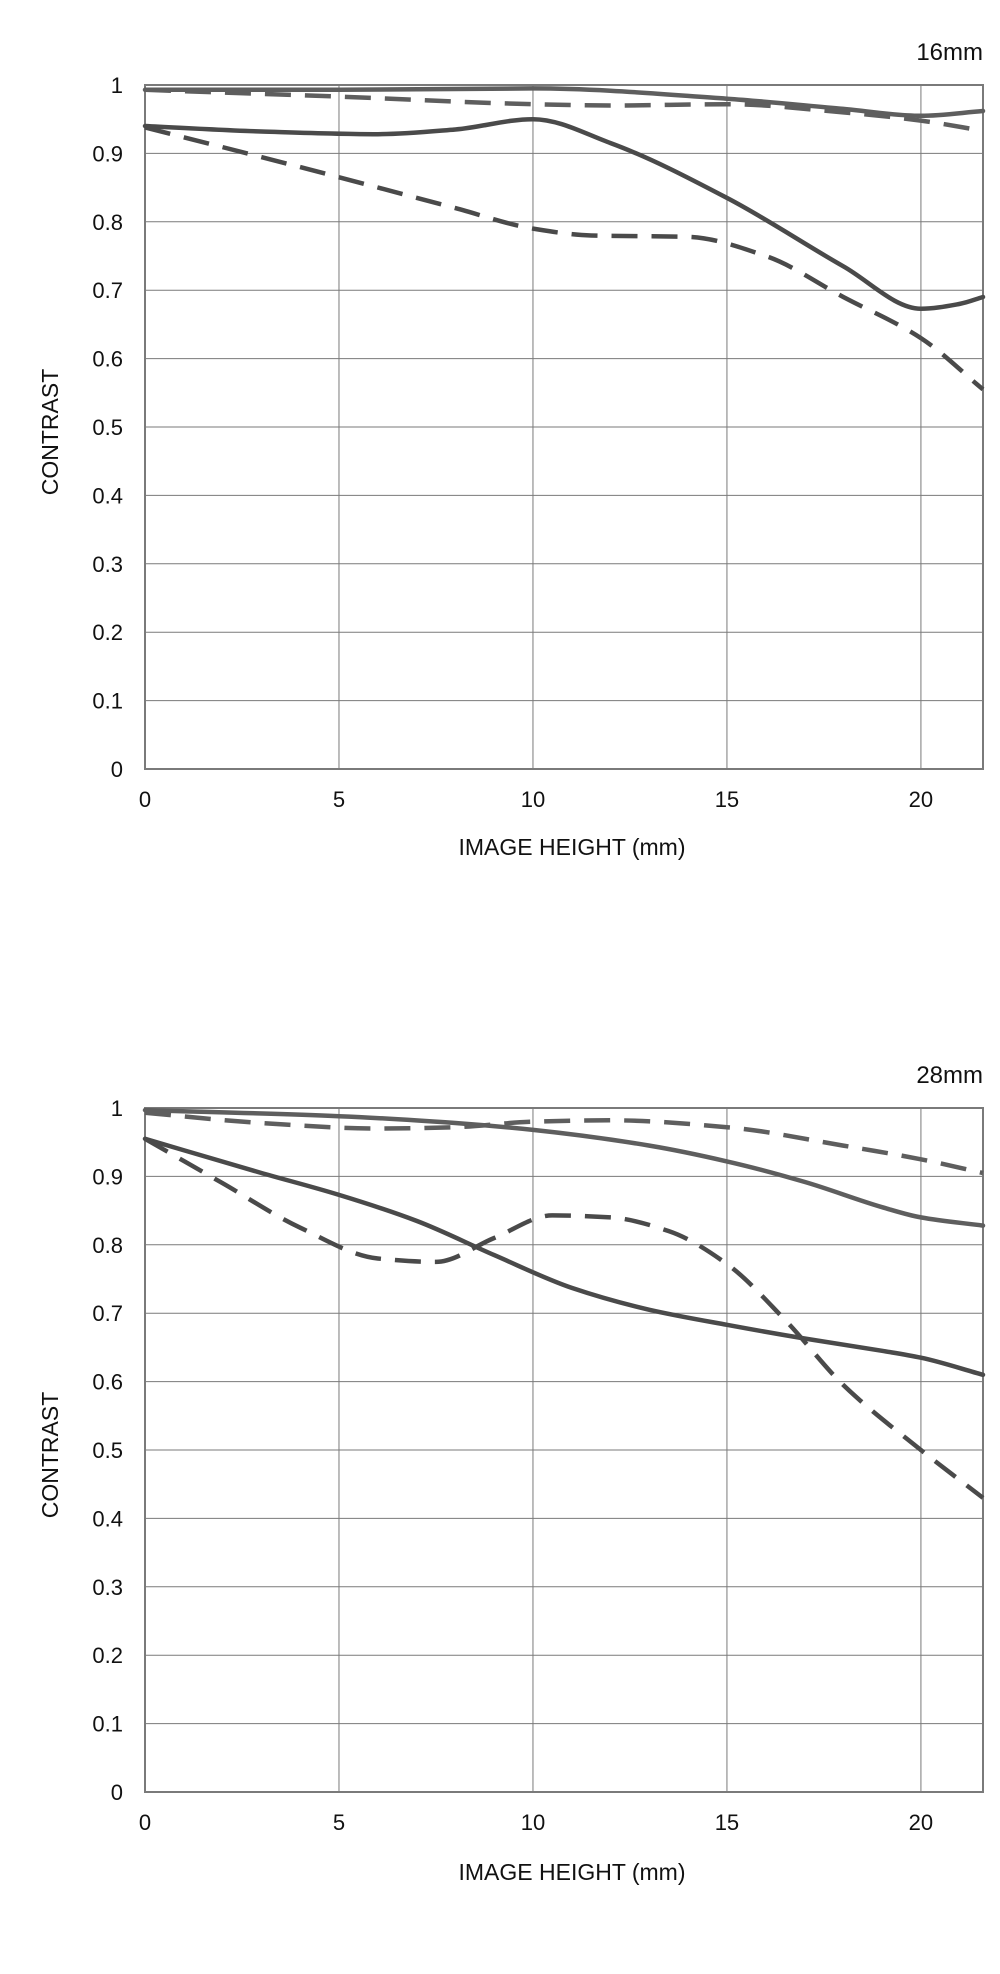 The height and width of the screenshot is (1974, 1000). What do you see at coordinates (949, 1075) in the screenshot?
I see `focal-length-label: 28mm` at bounding box center [949, 1075].